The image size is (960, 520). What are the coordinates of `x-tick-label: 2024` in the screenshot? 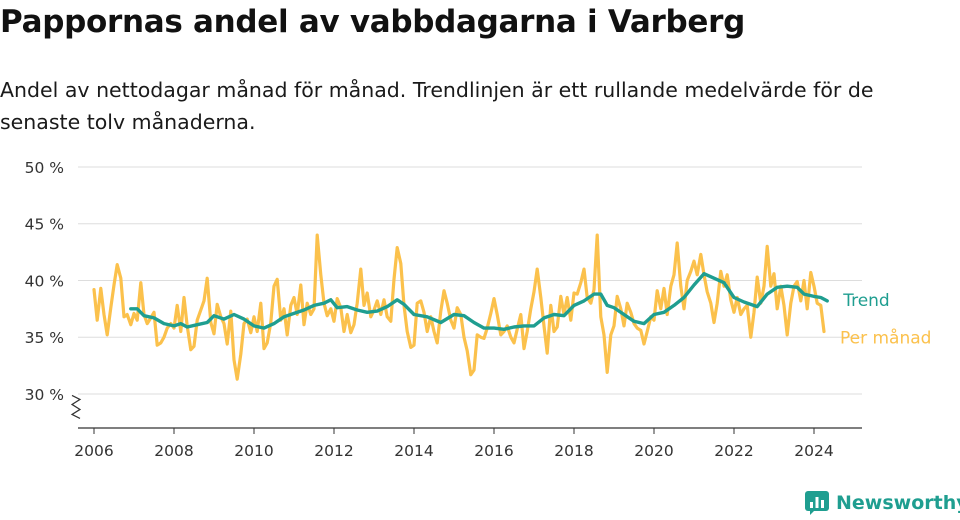 It's located at (813, 451).